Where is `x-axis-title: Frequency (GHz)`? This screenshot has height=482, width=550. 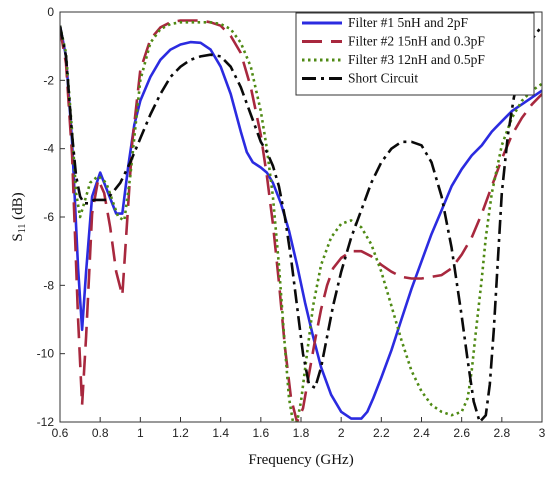
x-axis-title: Frequency (GHz) is located at coordinates (300, 460).